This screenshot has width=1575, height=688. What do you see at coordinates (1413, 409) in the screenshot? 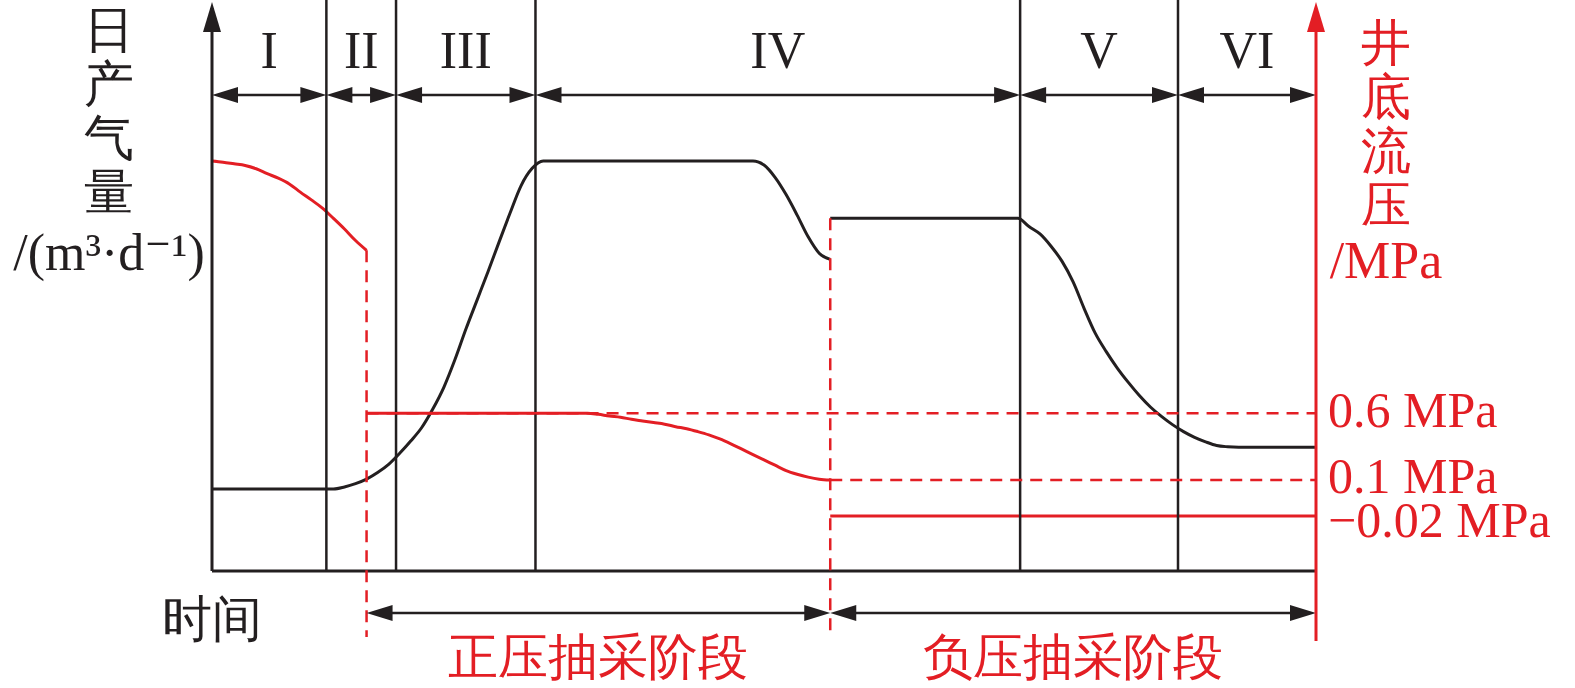
I see `ref-line-label: 0.6 MPa` at bounding box center [1413, 409].